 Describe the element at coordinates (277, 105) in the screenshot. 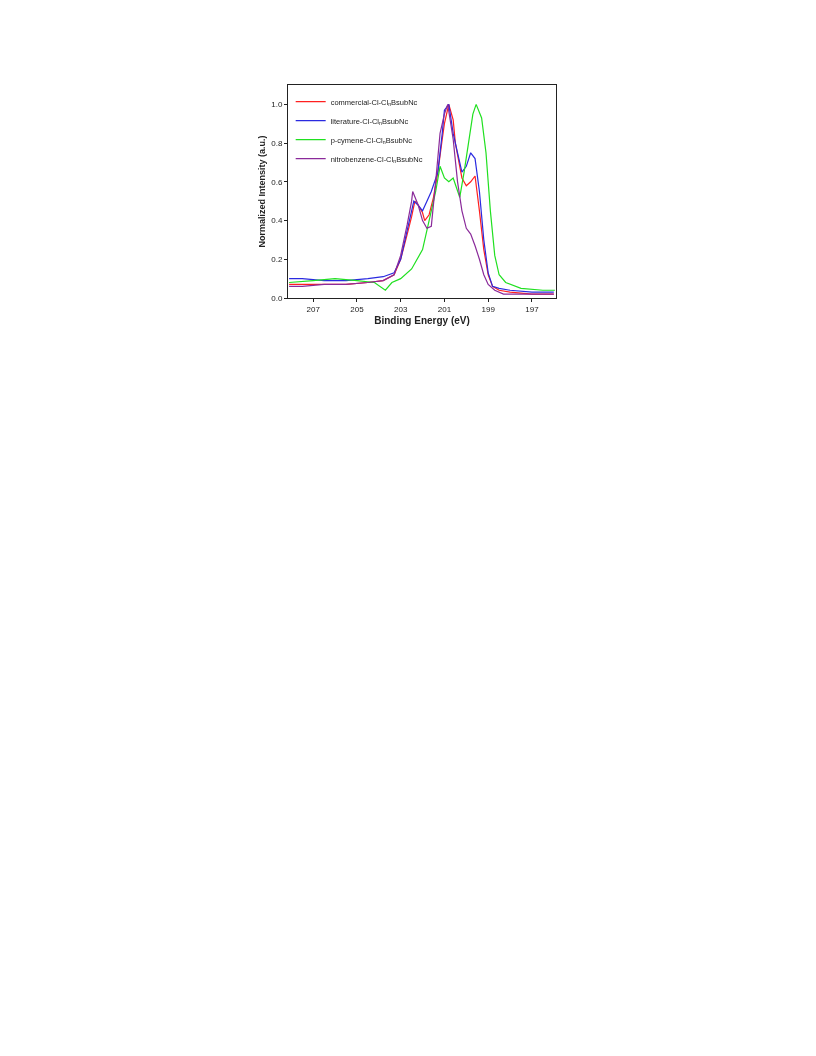

I see `y-tick-label: 1.0` at that location.